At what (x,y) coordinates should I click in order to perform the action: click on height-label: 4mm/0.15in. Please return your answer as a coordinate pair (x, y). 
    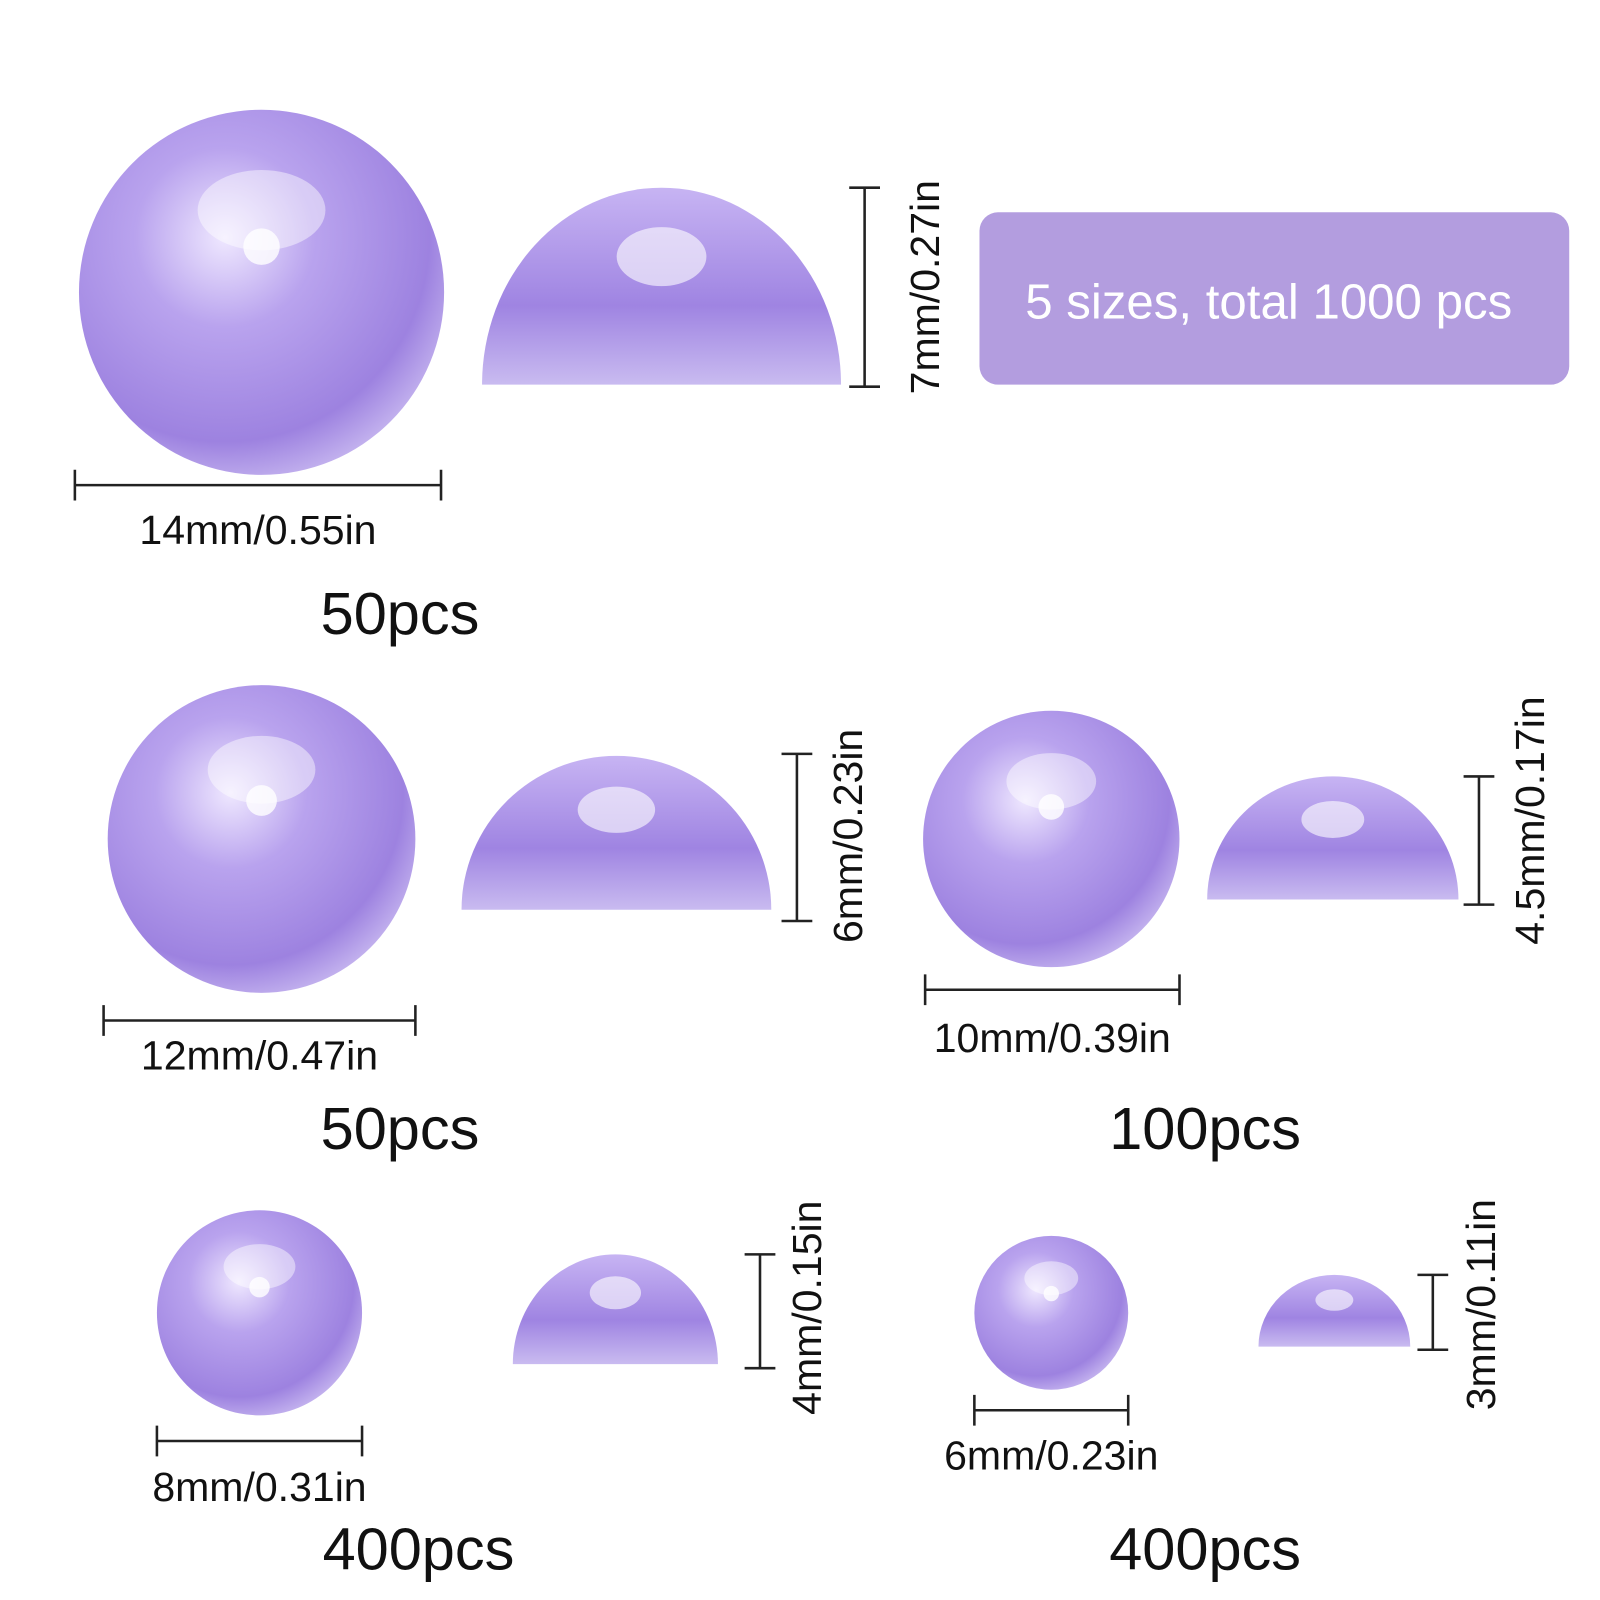
    Looking at the image, I should click on (807, 1308).